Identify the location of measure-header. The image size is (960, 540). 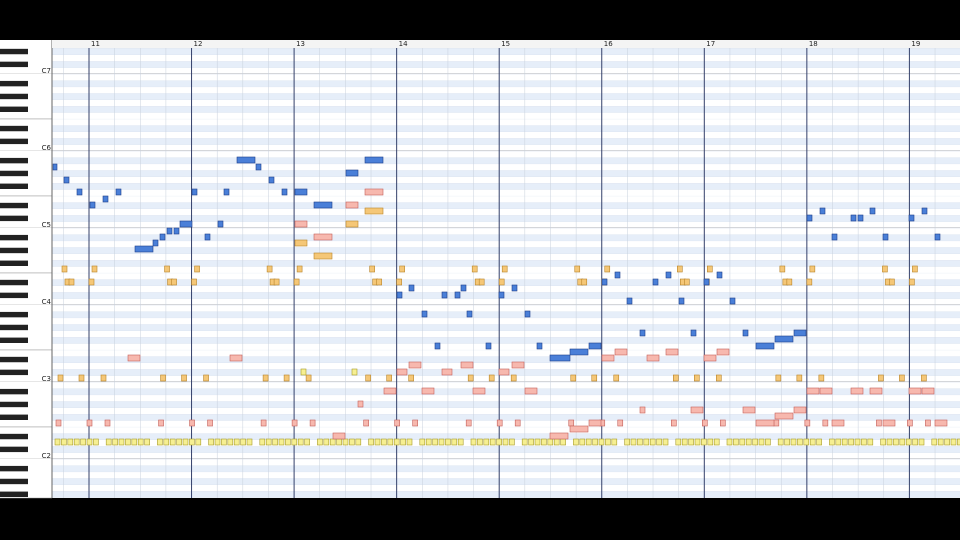
(506, 44).